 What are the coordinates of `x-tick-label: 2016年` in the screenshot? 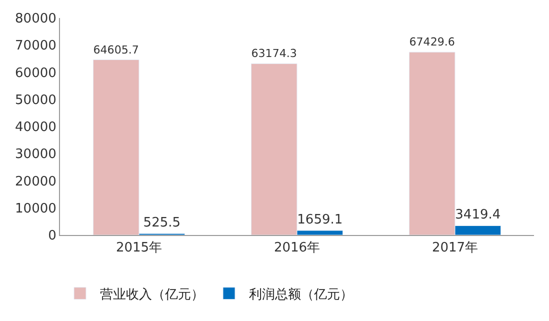 It's located at (297, 248).